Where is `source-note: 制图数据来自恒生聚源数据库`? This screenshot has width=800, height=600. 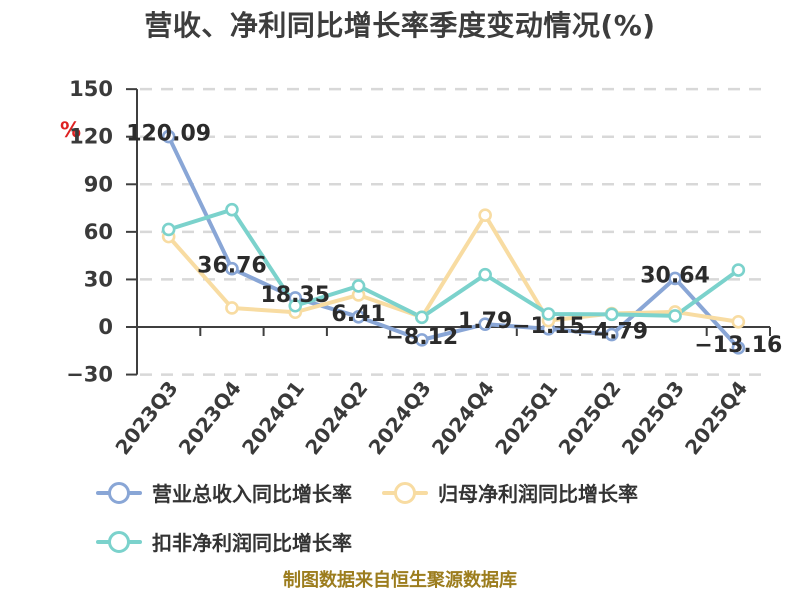 source-note: 制图数据来自恒生聚源数据库 is located at coordinates (400, 580).